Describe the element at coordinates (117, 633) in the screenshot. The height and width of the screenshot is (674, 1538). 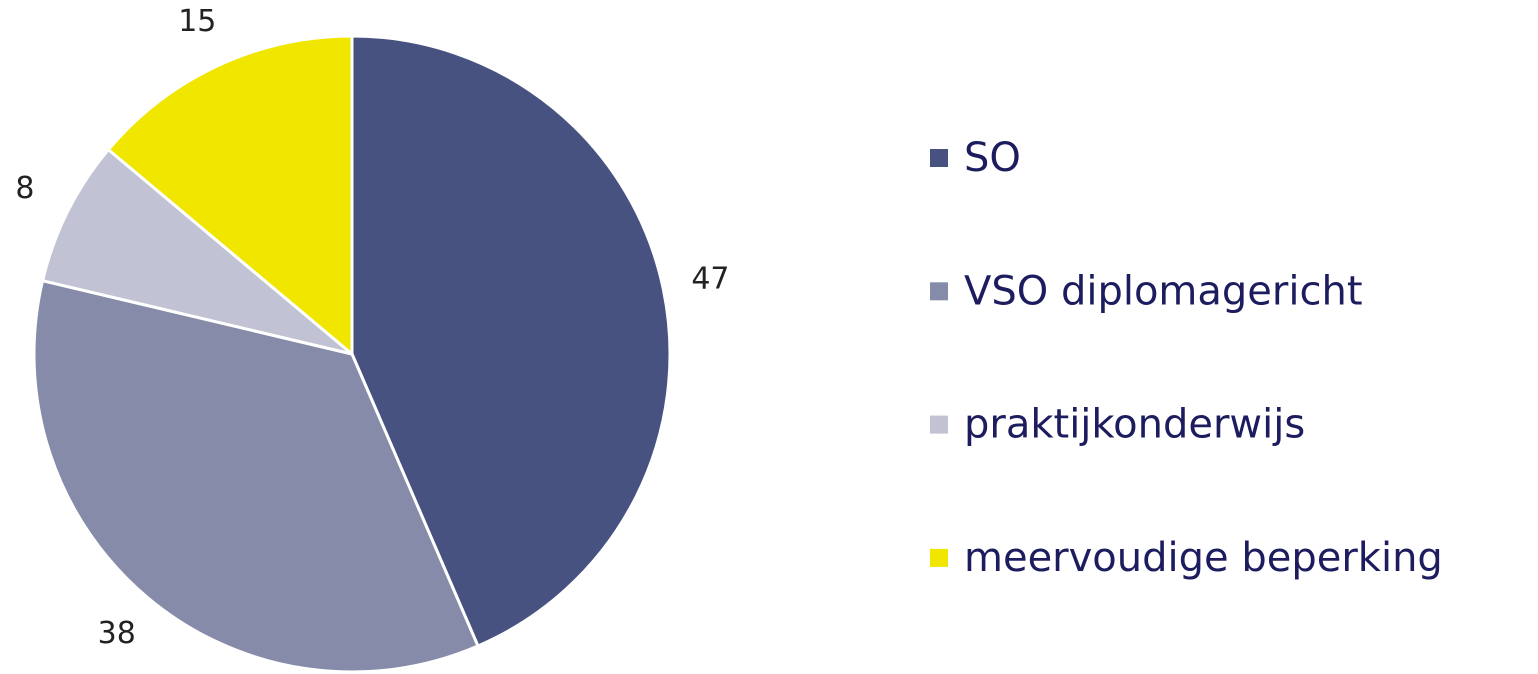
I see `data-label: 38` at that location.